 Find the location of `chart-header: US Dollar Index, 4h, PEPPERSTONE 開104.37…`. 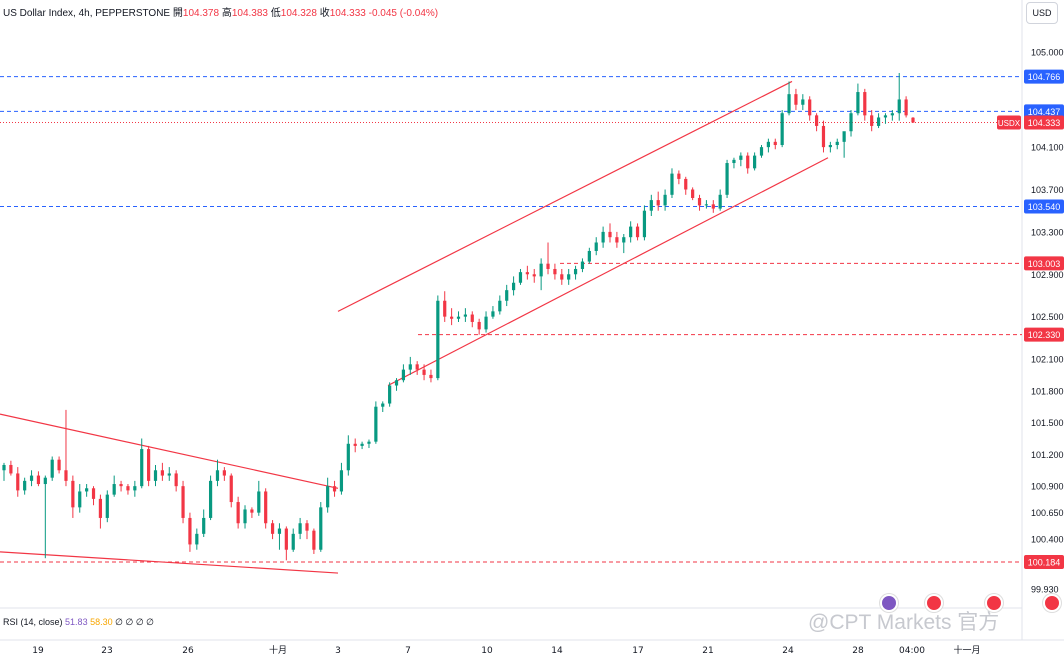

chart-header: US Dollar Index, 4h, PEPPERSTONE 開104.37… is located at coordinates (220, 11).